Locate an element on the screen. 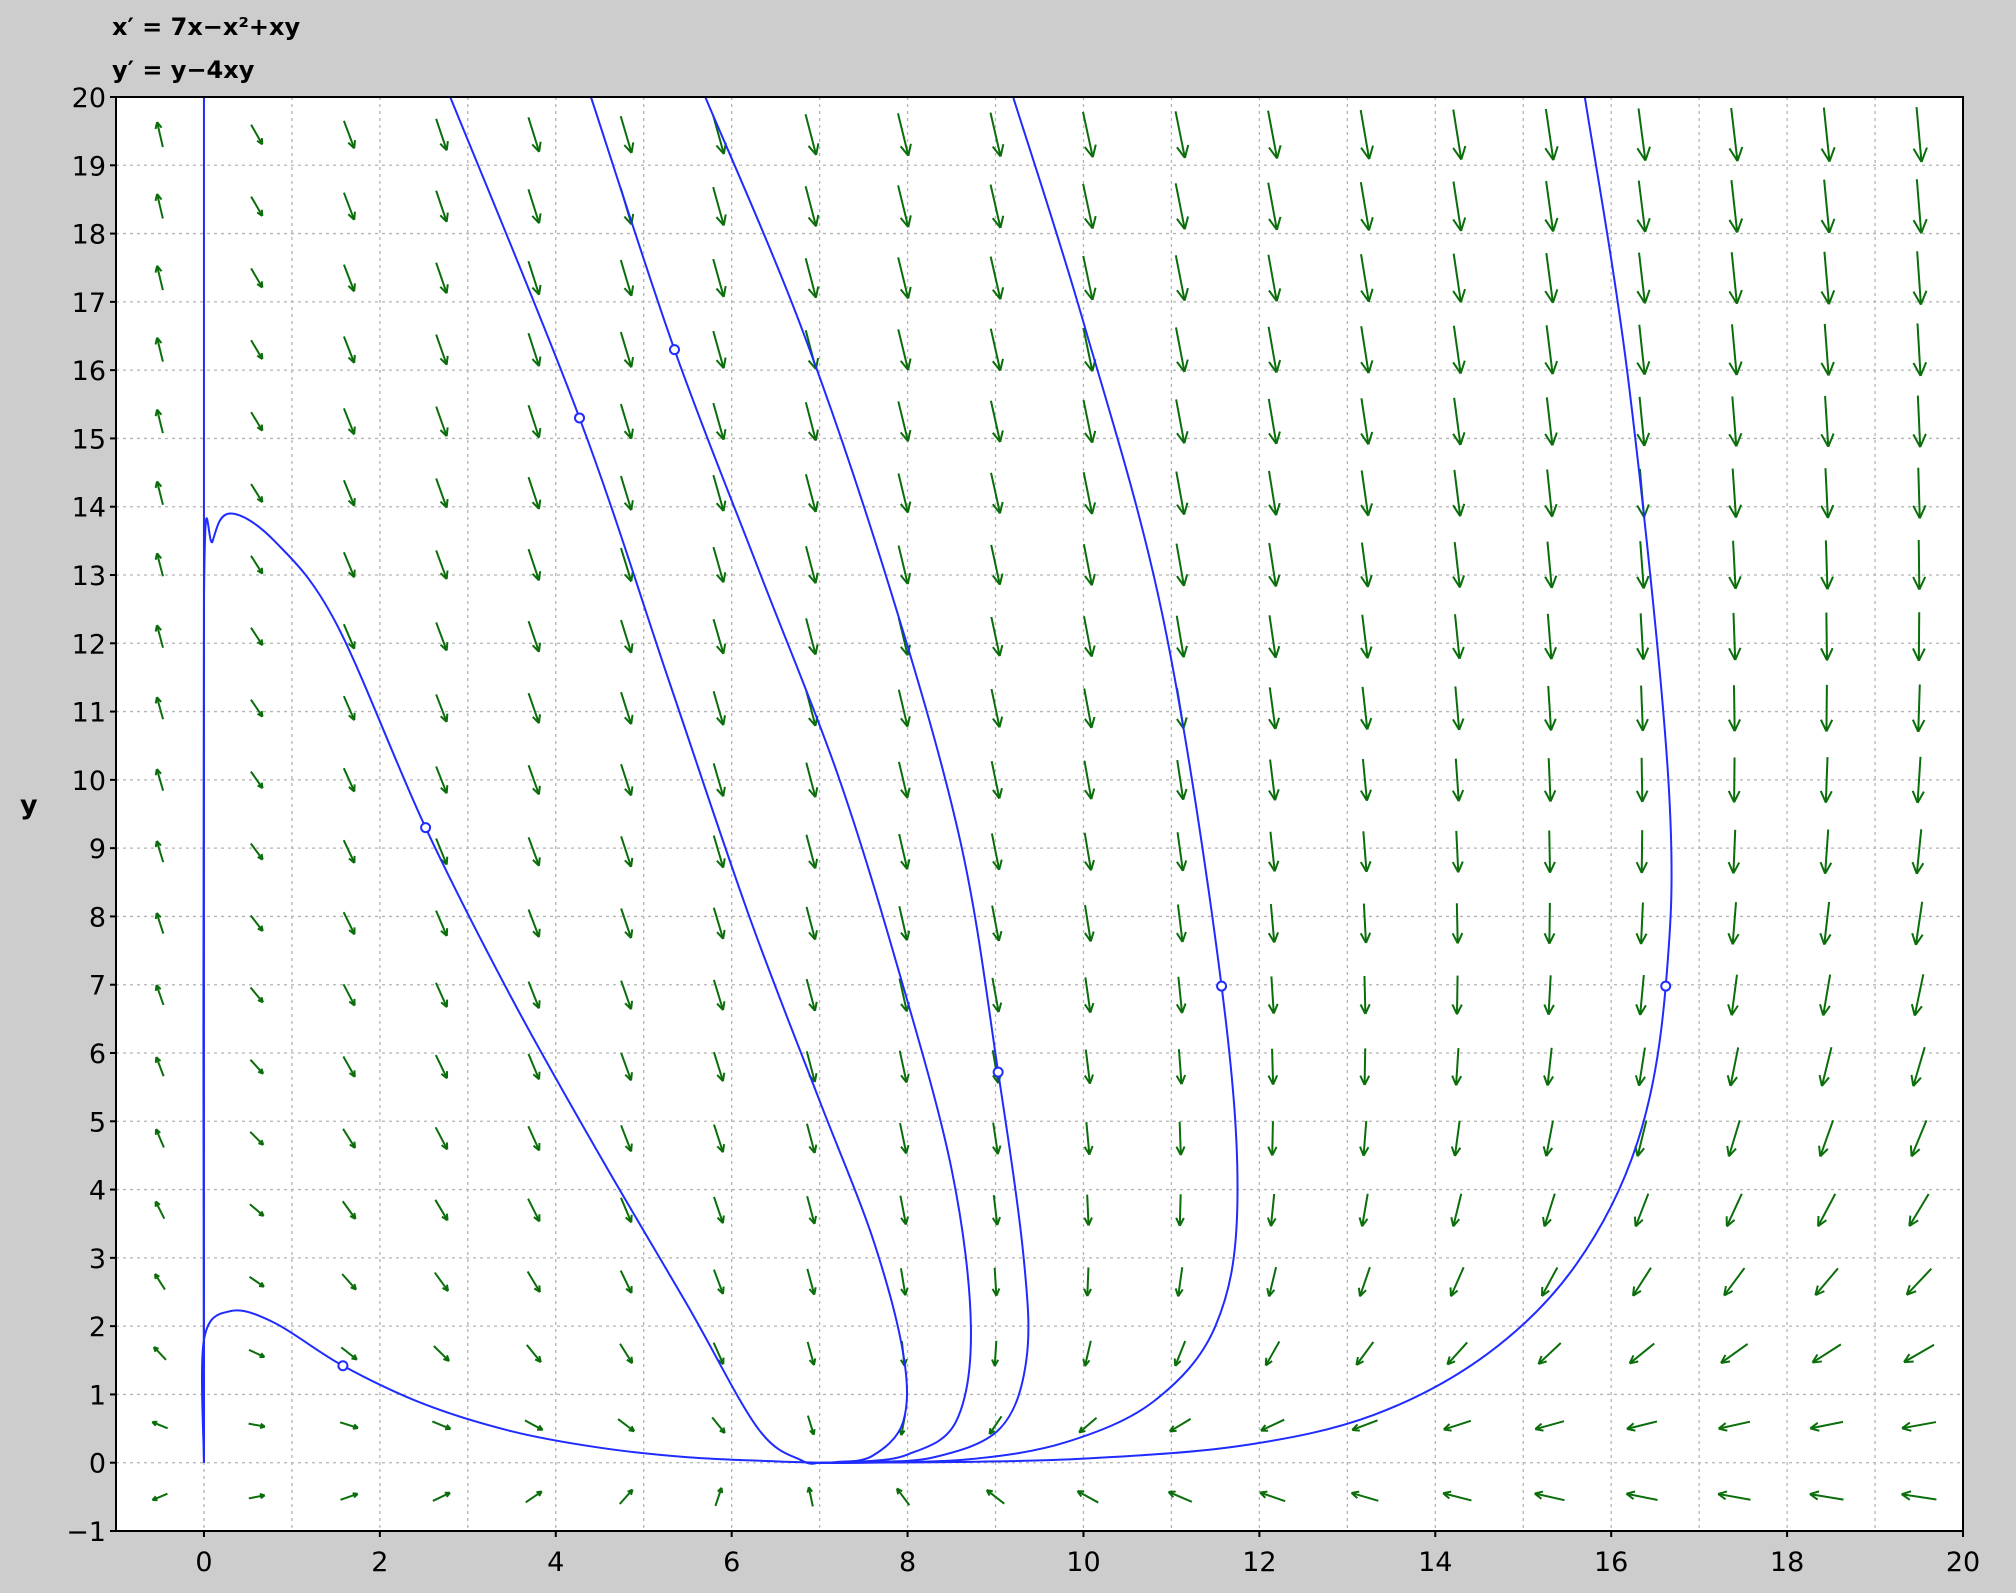 The width and height of the screenshot is (2016, 1593). y-tick-label: 13 is located at coordinates (89, 576).